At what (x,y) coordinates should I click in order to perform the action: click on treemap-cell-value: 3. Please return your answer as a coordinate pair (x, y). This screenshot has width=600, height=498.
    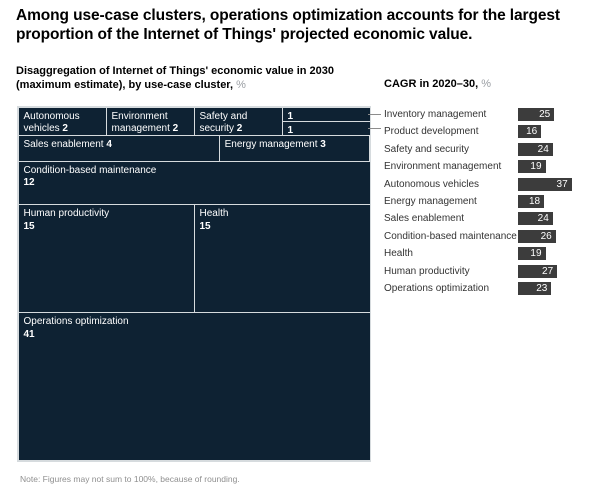
    Looking at the image, I should click on (323, 145).